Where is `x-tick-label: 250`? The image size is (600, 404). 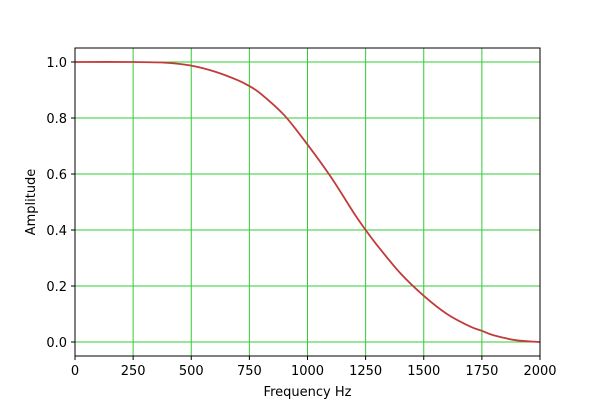 x-tick-label: 250 is located at coordinates (133, 371).